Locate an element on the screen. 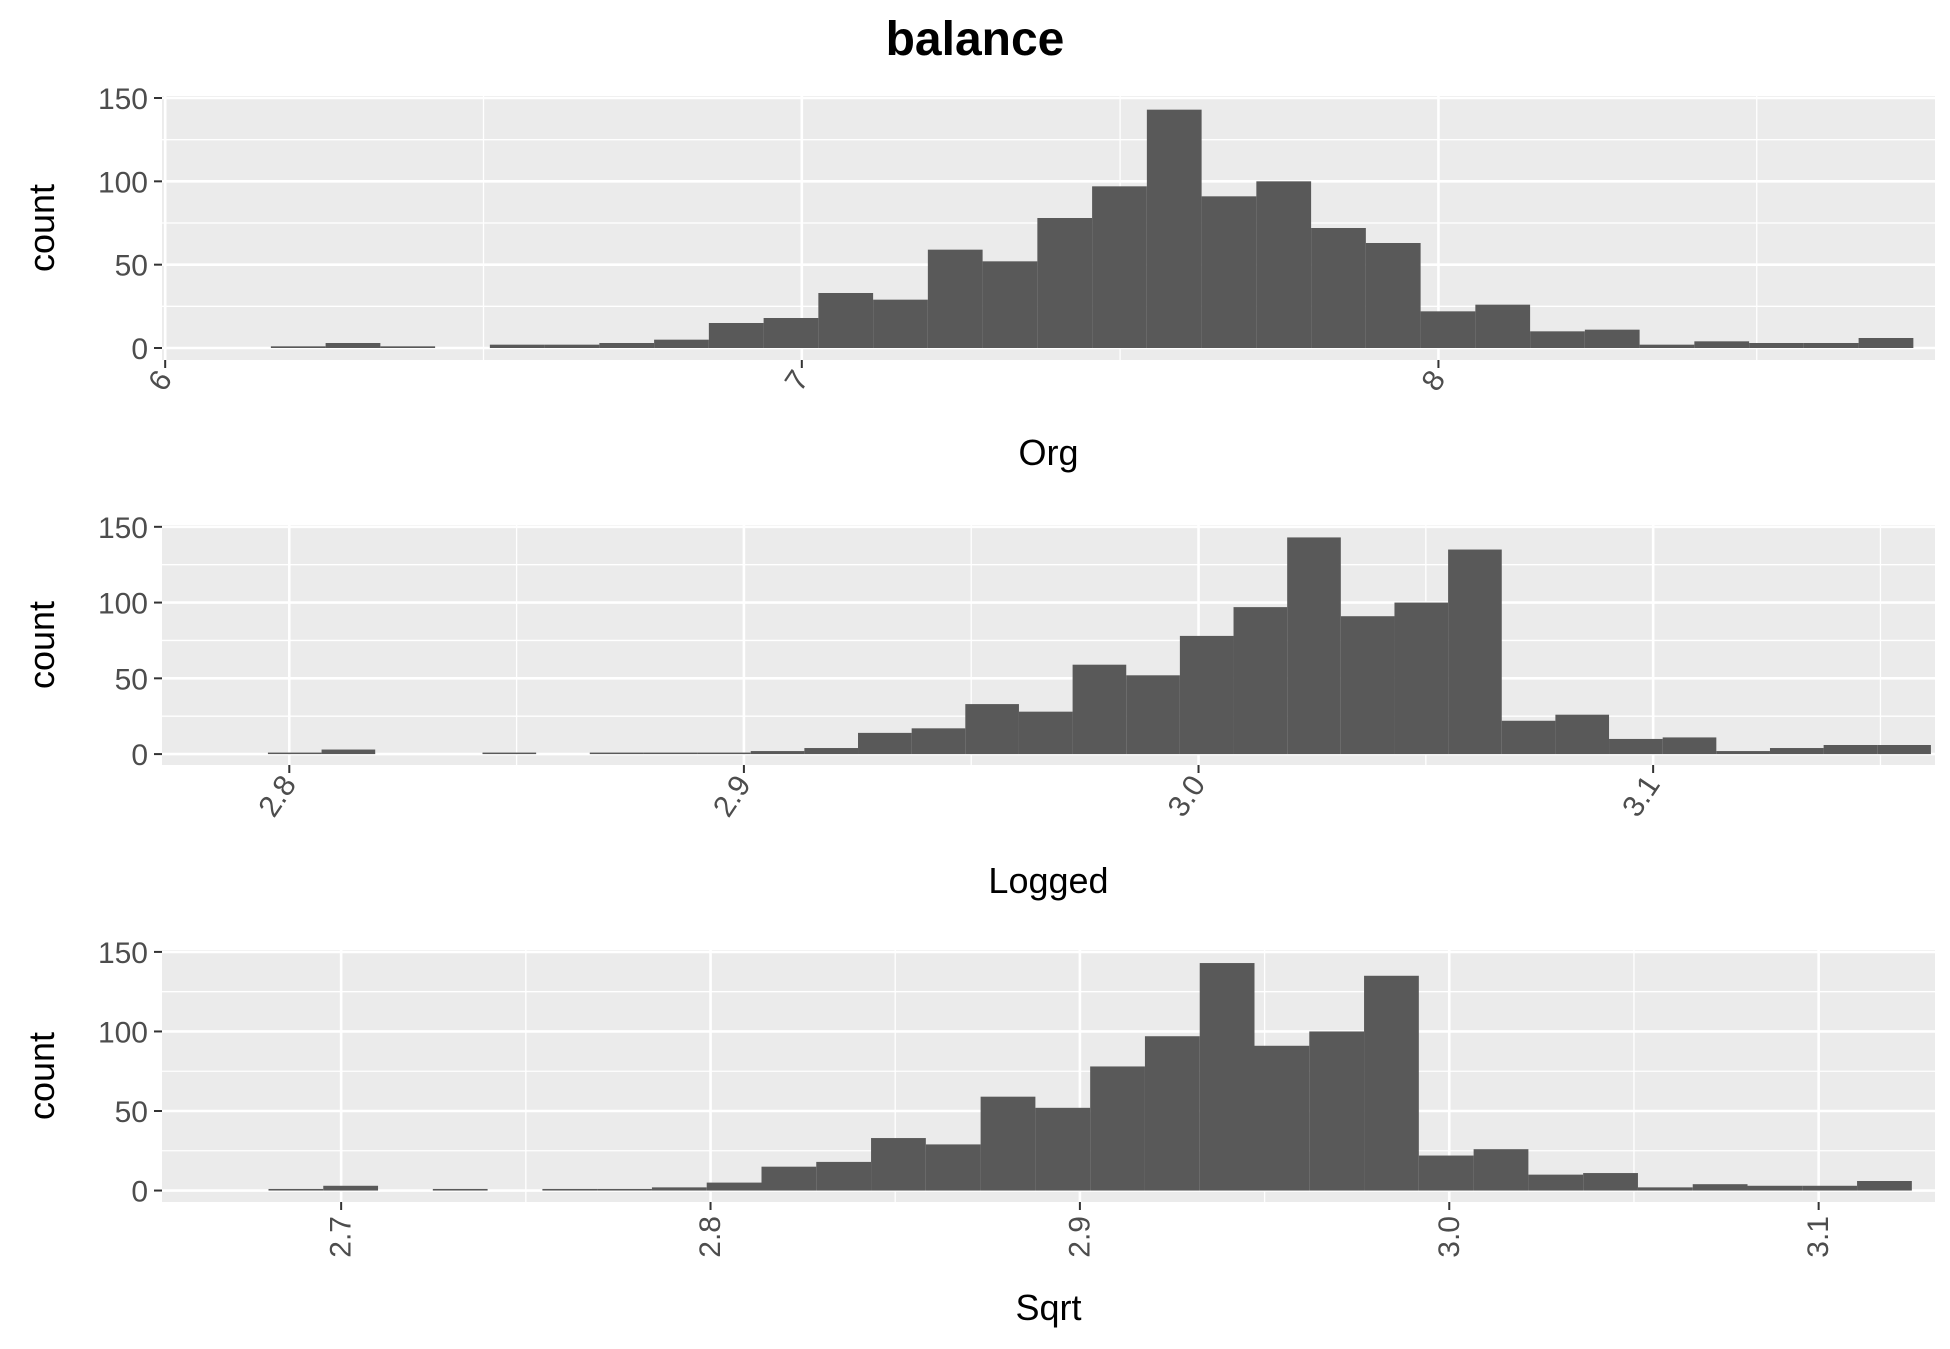 Image resolution: width=1950 pixels, height=1349 pixels. x-tick-label: 8 is located at coordinates (1433, 381).